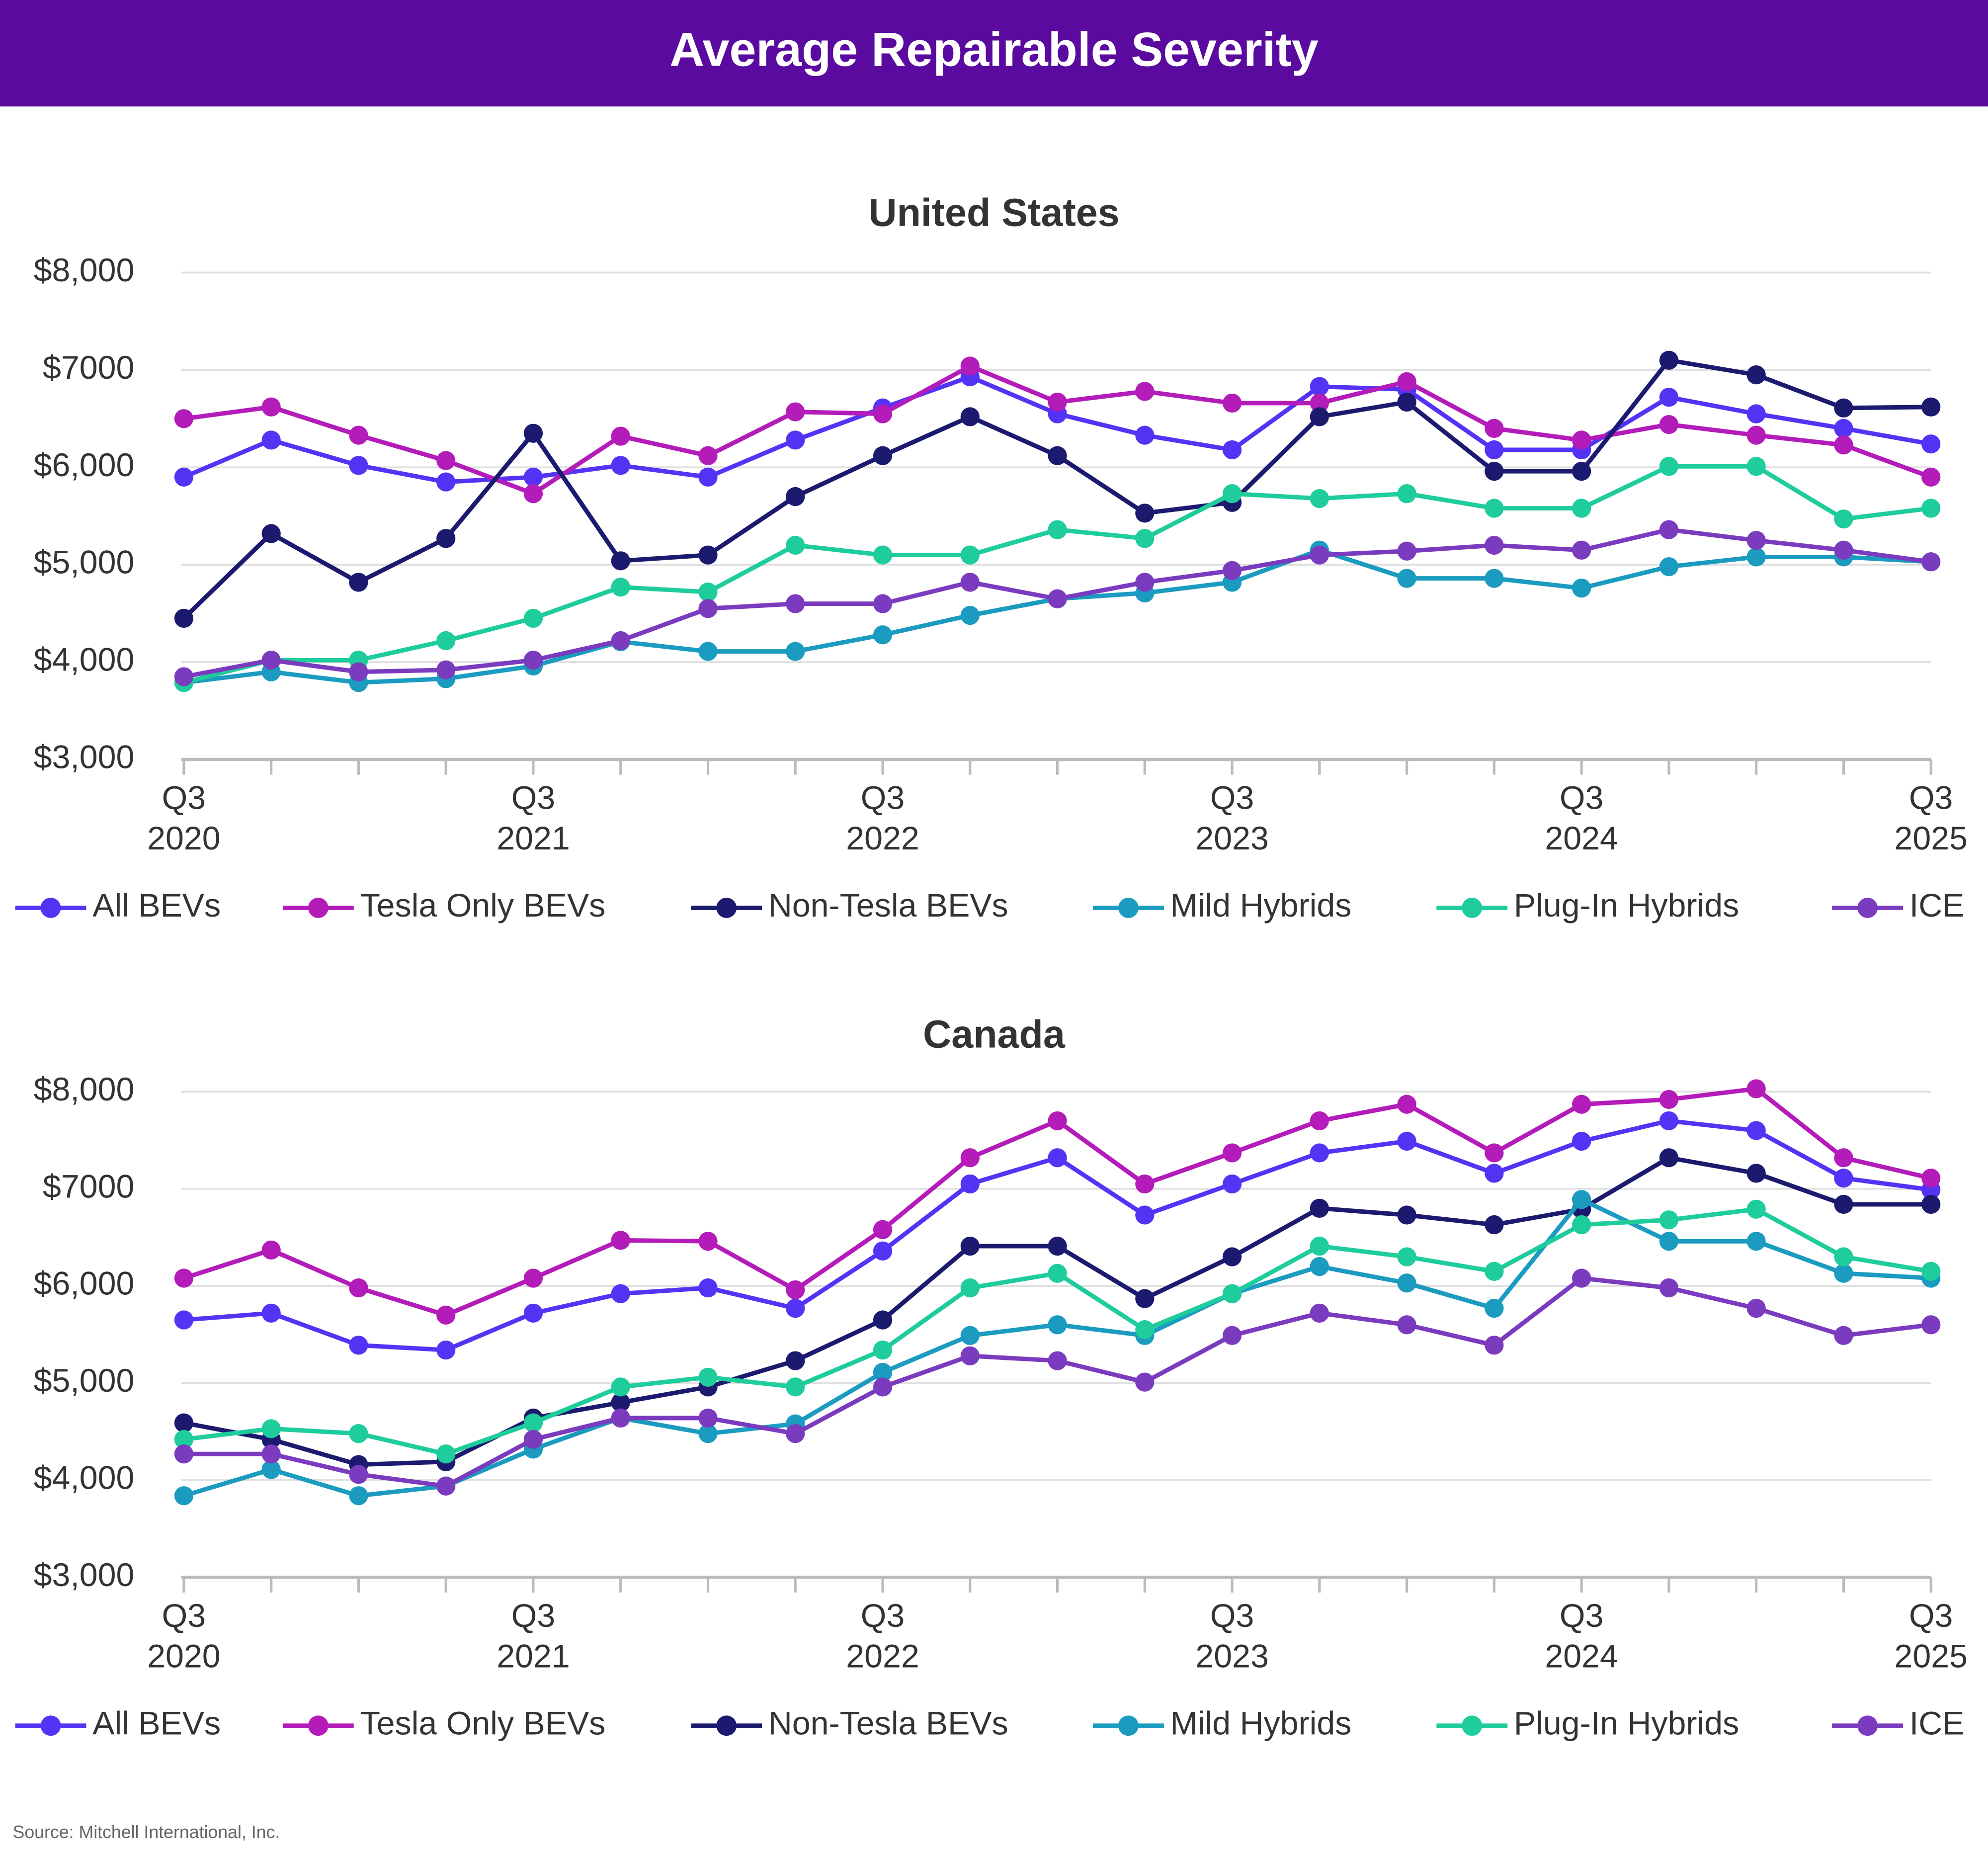 This screenshot has width=1988, height=1855. Describe the element at coordinates (1937, 1723) in the screenshot. I see `legend-label: ICE` at that location.